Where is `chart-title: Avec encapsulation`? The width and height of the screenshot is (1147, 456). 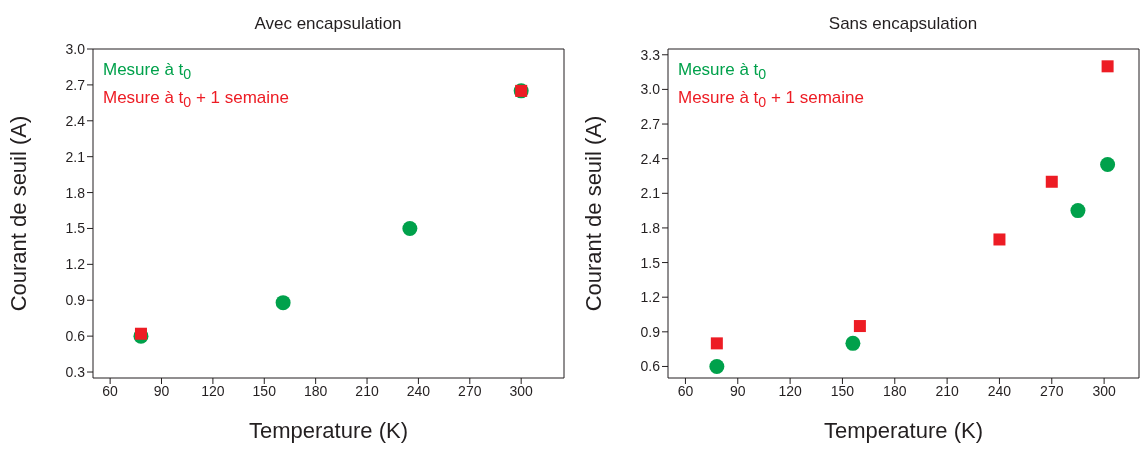
chart-title: Avec encapsulation is located at coordinates (328, 24).